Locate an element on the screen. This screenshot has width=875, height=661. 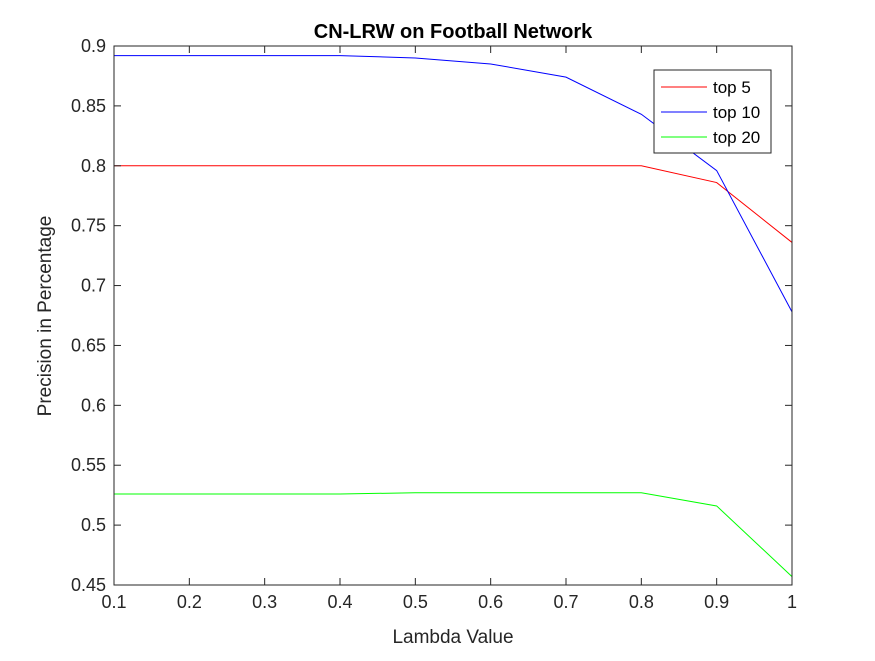
x-tick-label: 0.4 is located at coordinates (339, 602).